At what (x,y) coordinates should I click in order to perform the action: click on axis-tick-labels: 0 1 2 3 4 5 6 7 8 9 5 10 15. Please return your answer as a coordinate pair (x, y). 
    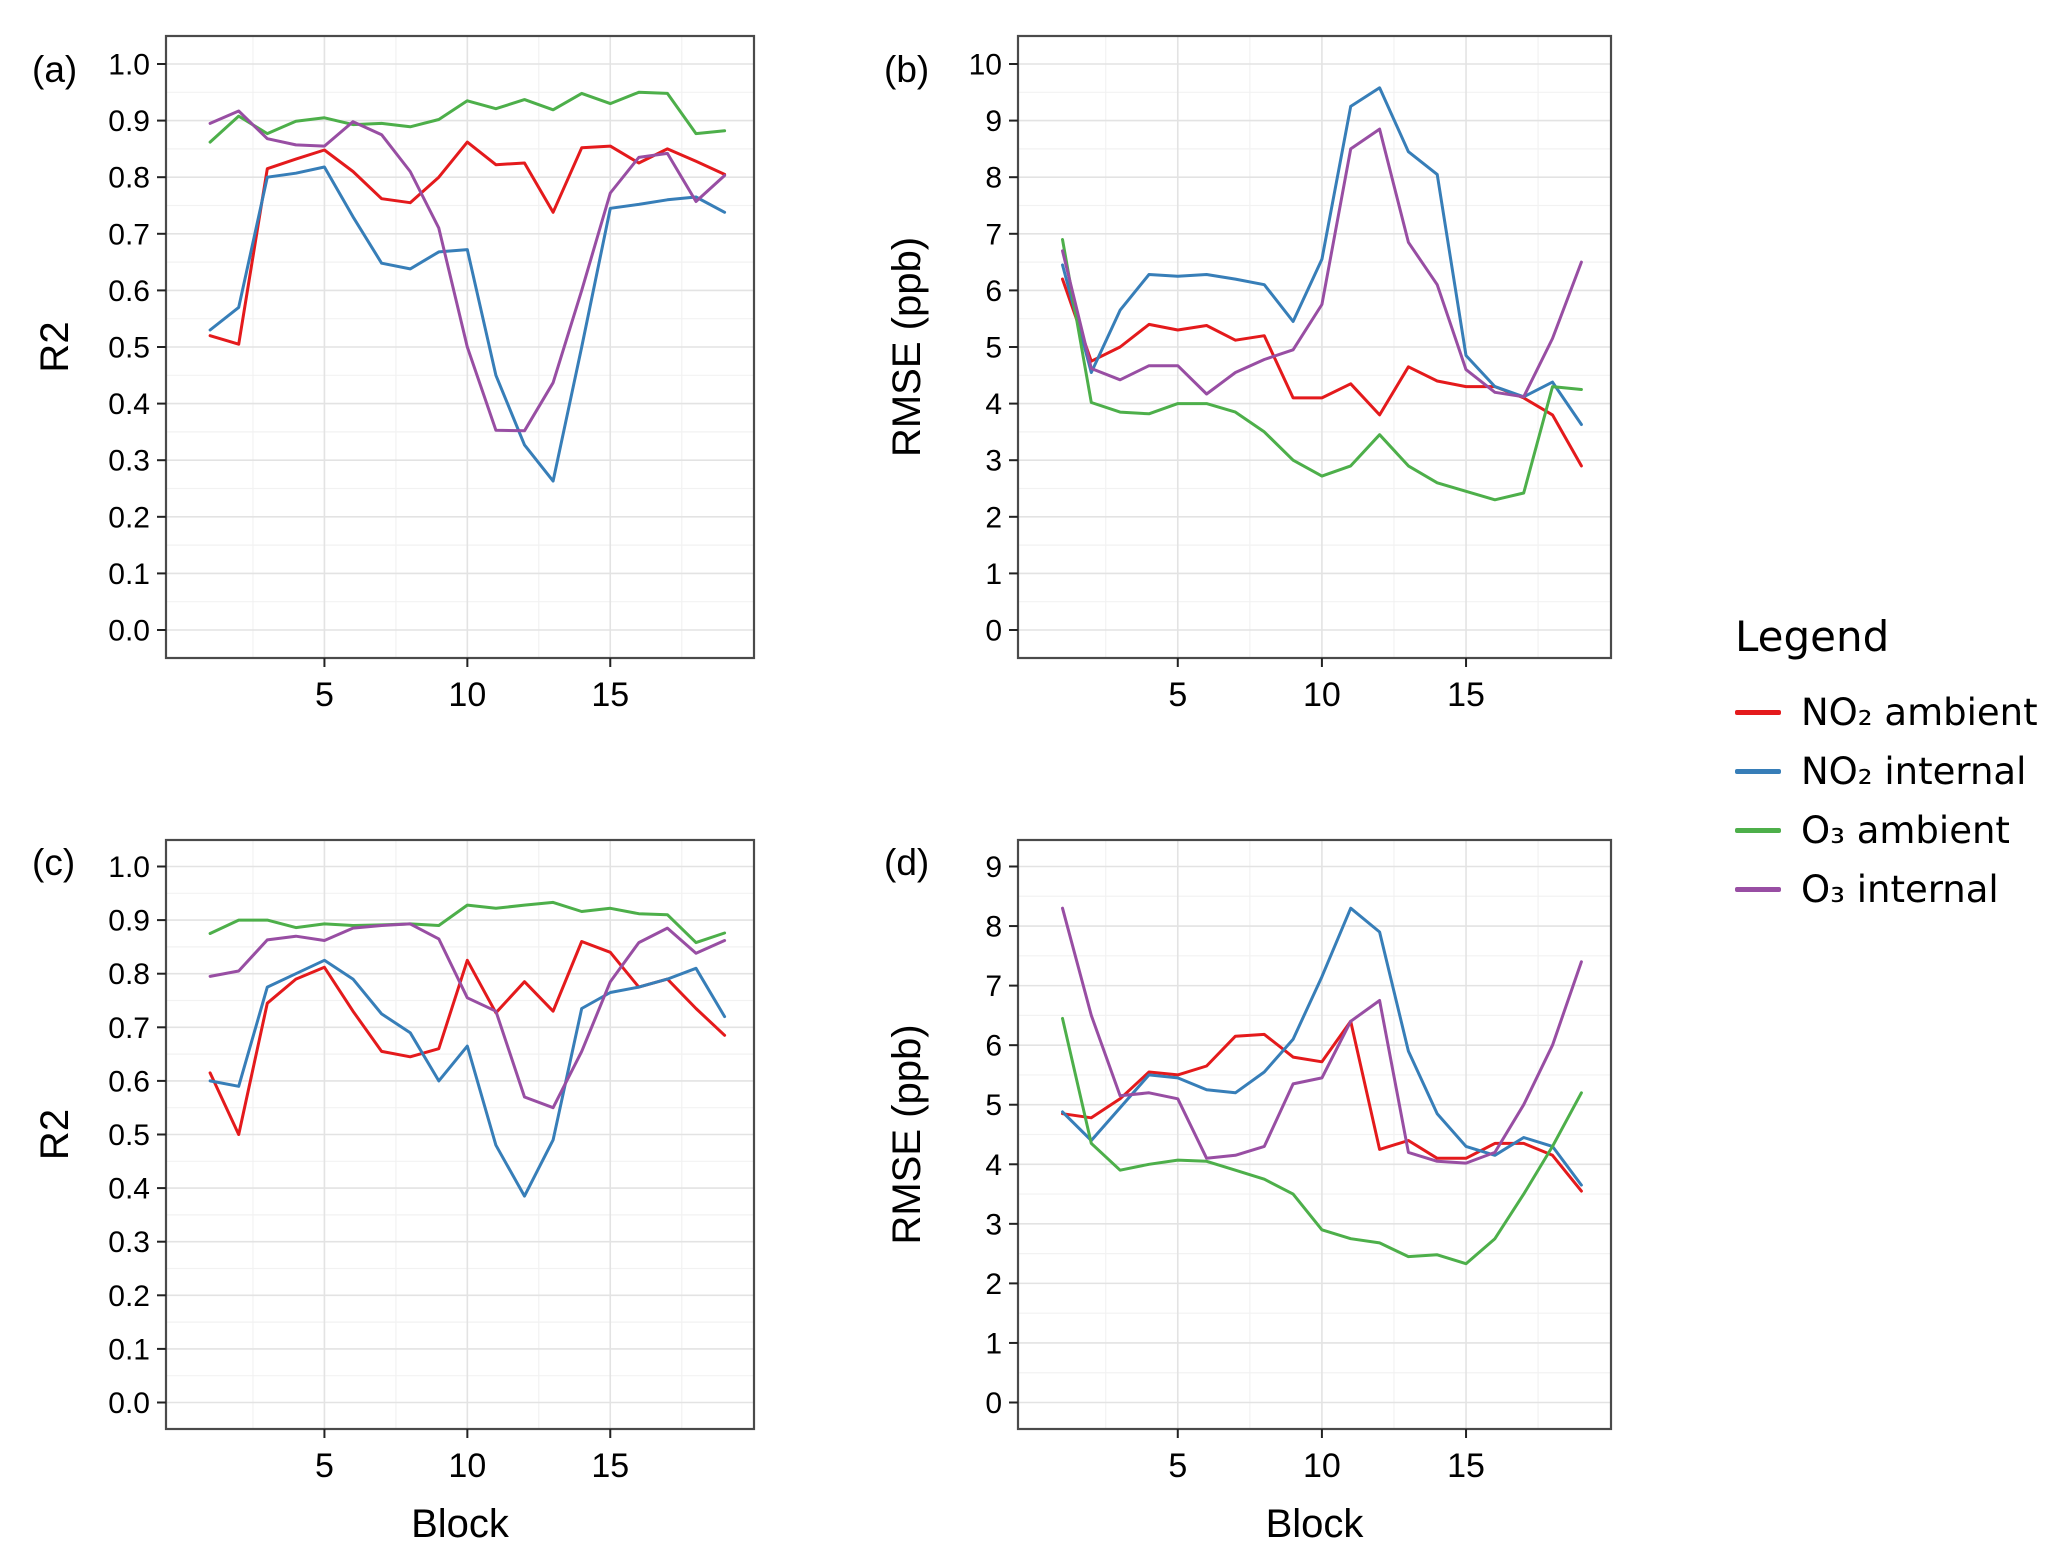
    Looking at the image, I should click on (1235, 1168).